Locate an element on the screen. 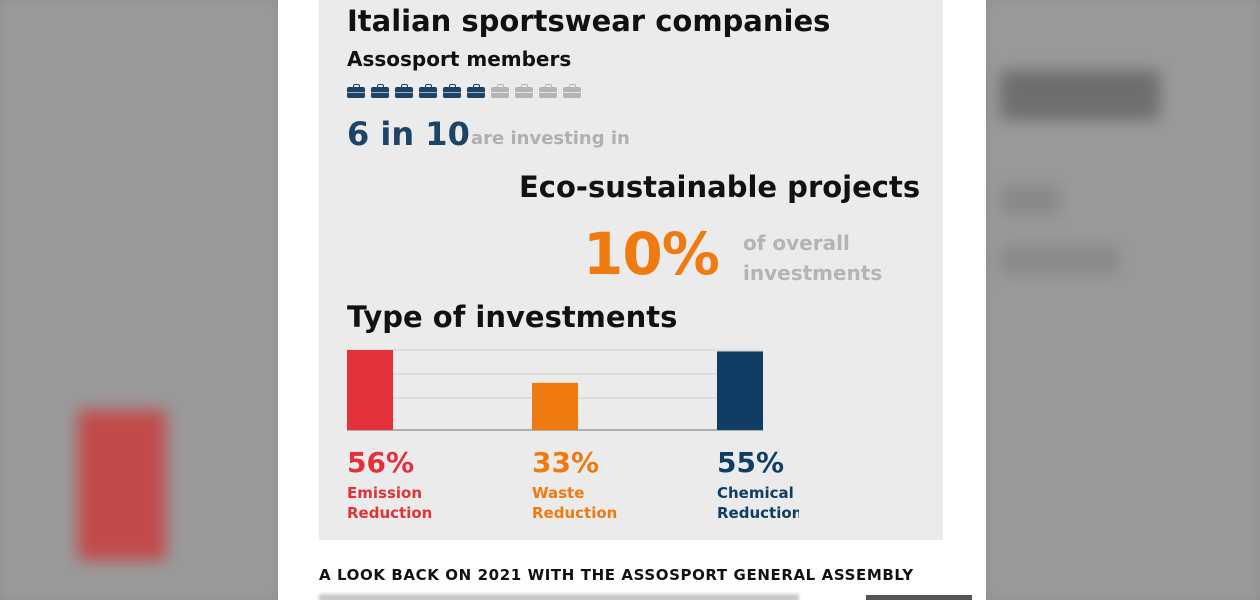 This screenshot has width=1260, height=600. bar-category-label: Waste is located at coordinates (558, 493).